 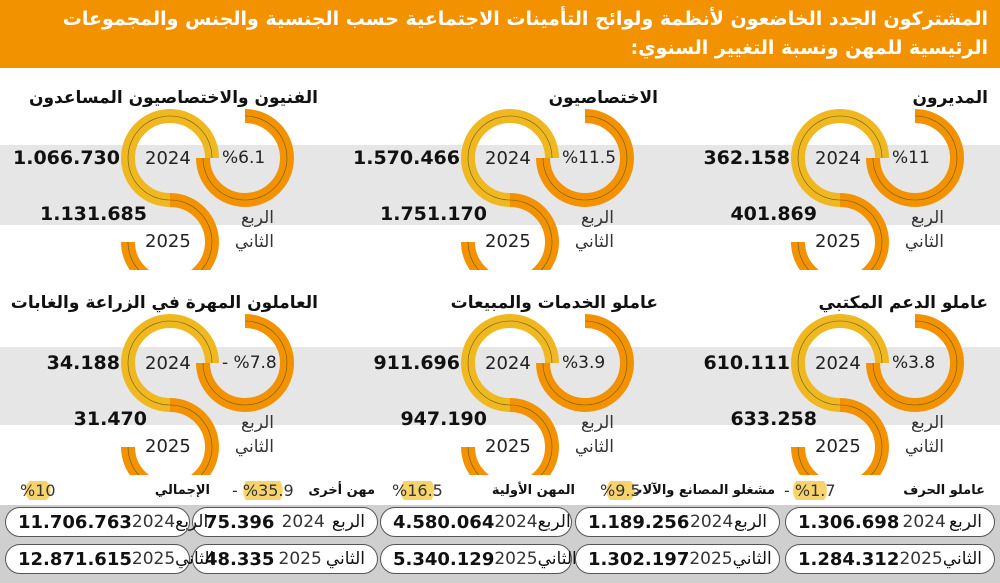 I want to click on value-2025: 12.871.615, so click(x=75, y=559).